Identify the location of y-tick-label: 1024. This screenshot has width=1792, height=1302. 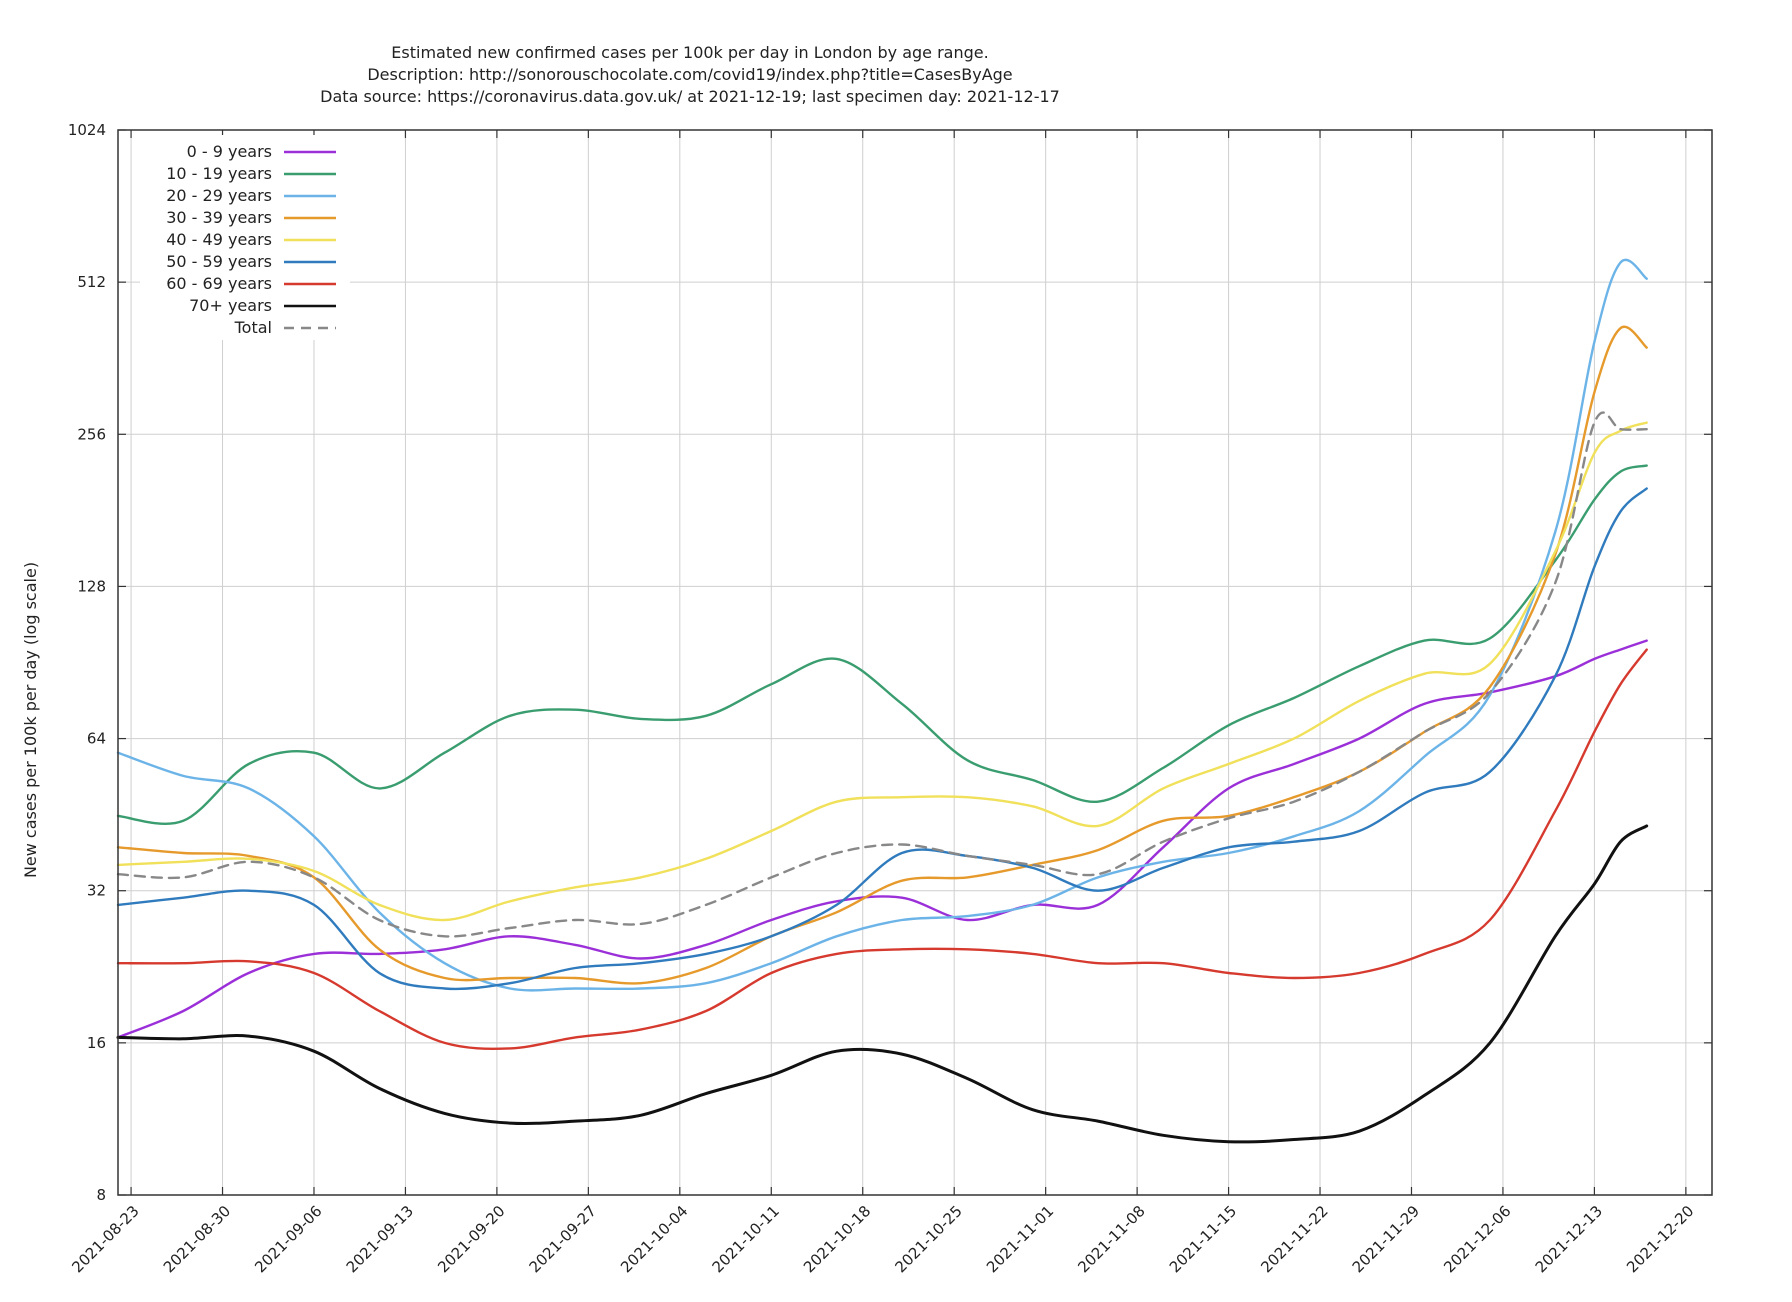
(87, 130).